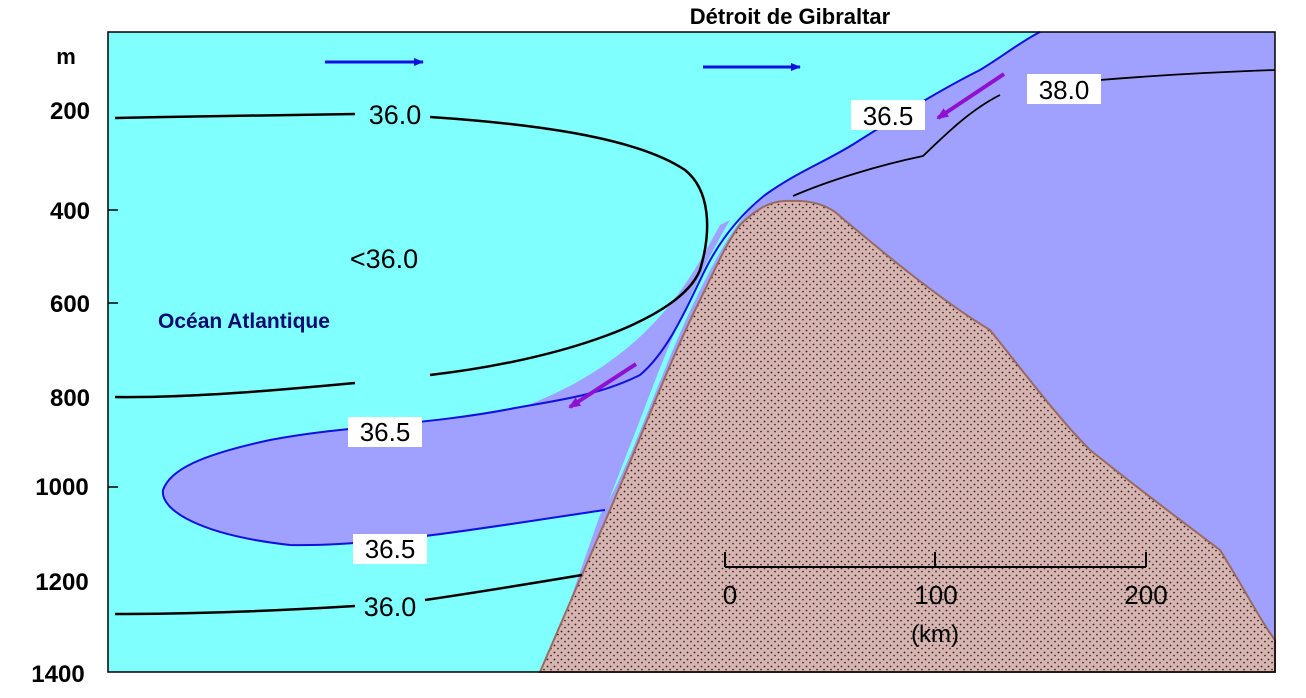 Image resolution: width=1306 pixels, height=698 pixels. I want to click on depth-tick-label: 1400, so click(57, 674).